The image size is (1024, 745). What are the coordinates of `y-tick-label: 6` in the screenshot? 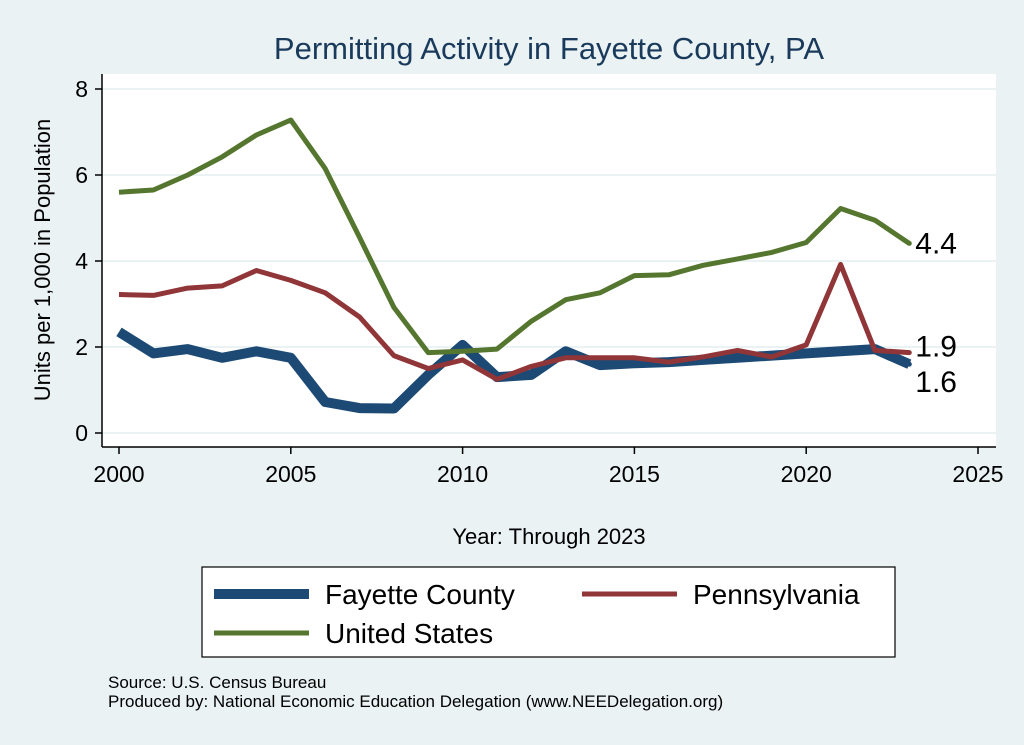 It's located at (81, 175).